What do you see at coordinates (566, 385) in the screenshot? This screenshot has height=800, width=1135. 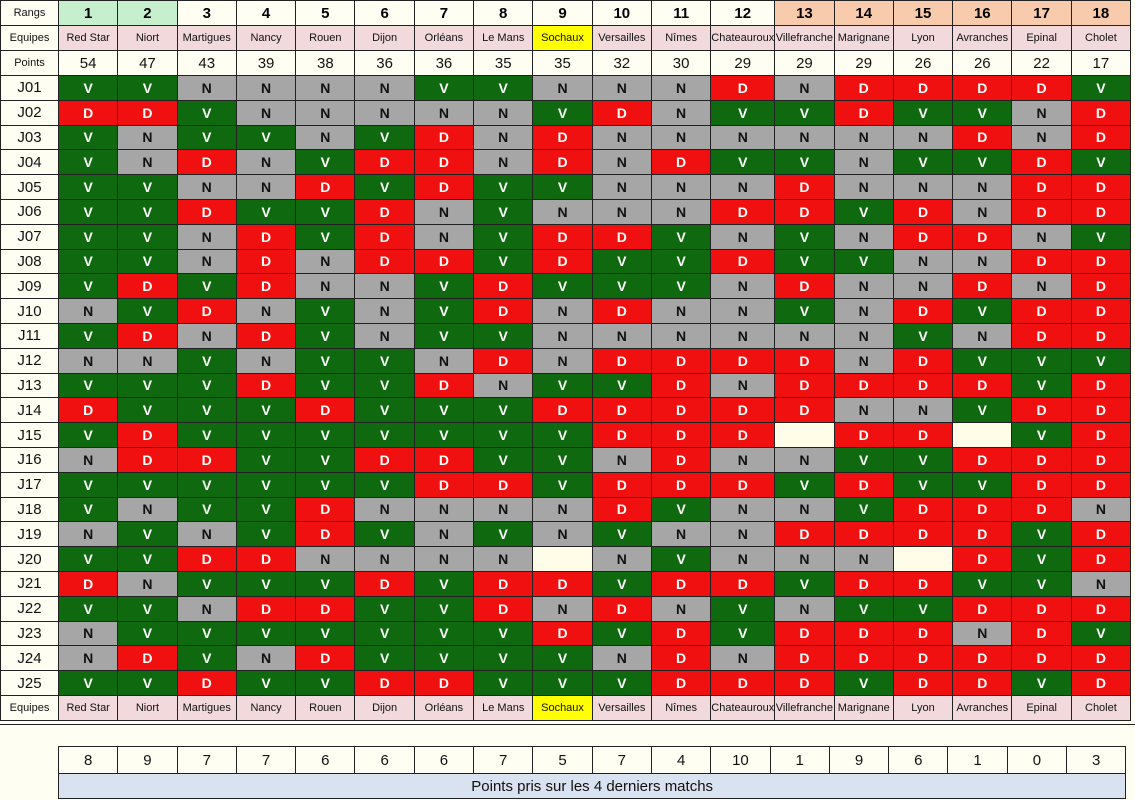 I see `round-row: J13 V V V D V V D N V V D N D D D D V D` at bounding box center [566, 385].